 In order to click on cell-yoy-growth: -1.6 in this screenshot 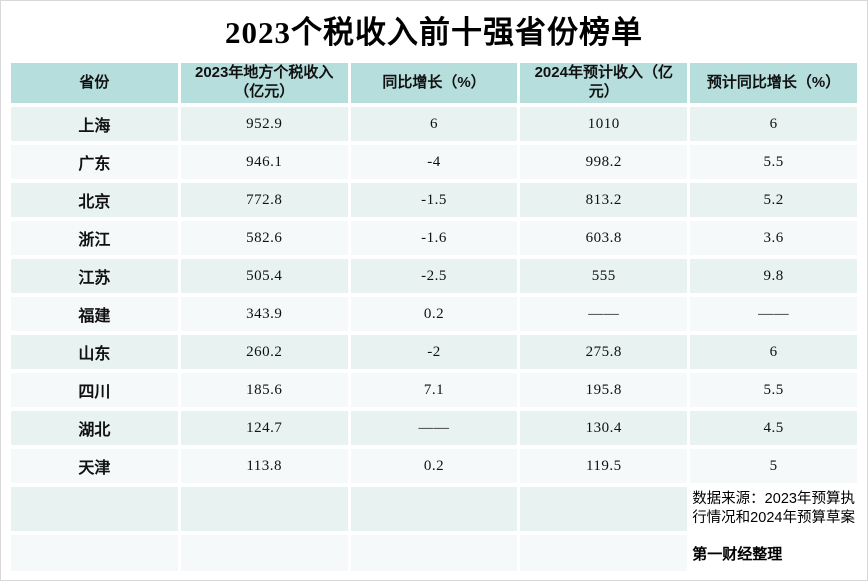, I will do `click(434, 238)`.